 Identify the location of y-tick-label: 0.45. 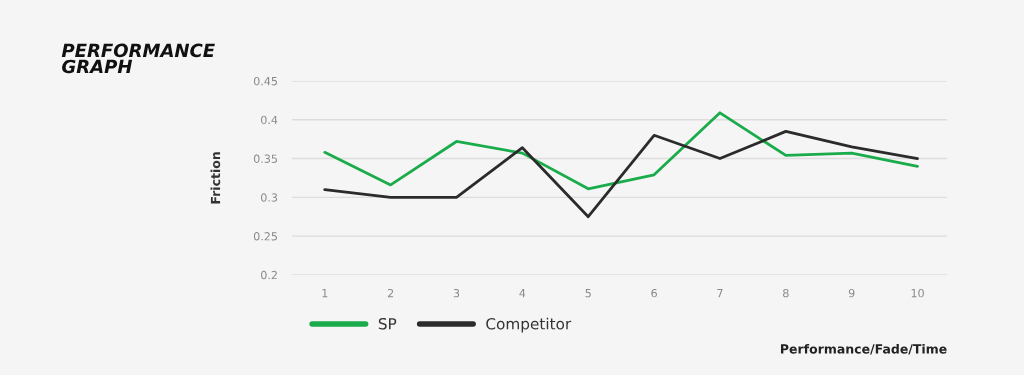
(265, 81).